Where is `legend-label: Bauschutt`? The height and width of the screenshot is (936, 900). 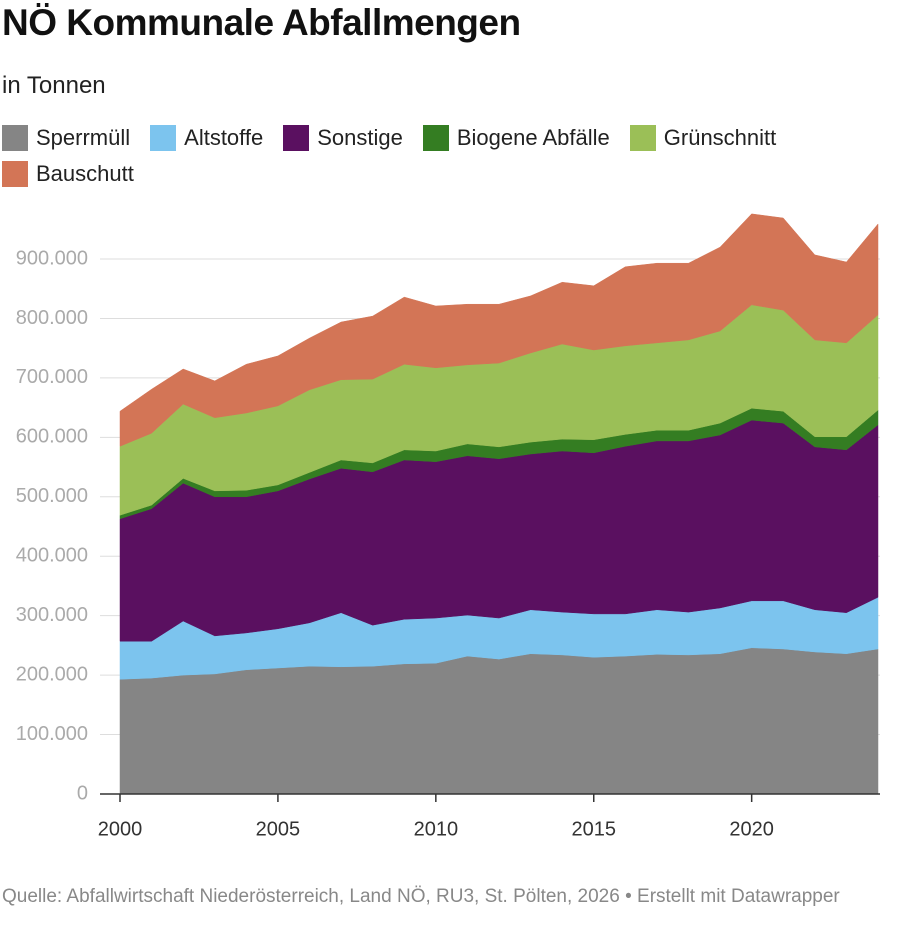 legend-label: Bauschutt is located at coordinates (85, 173).